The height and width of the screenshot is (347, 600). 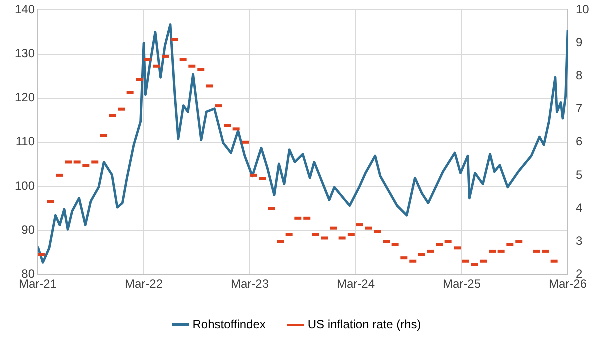 What do you see at coordinates (144, 284) in the screenshot?
I see `x-tick-label: Mar-22` at bounding box center [144, 284].